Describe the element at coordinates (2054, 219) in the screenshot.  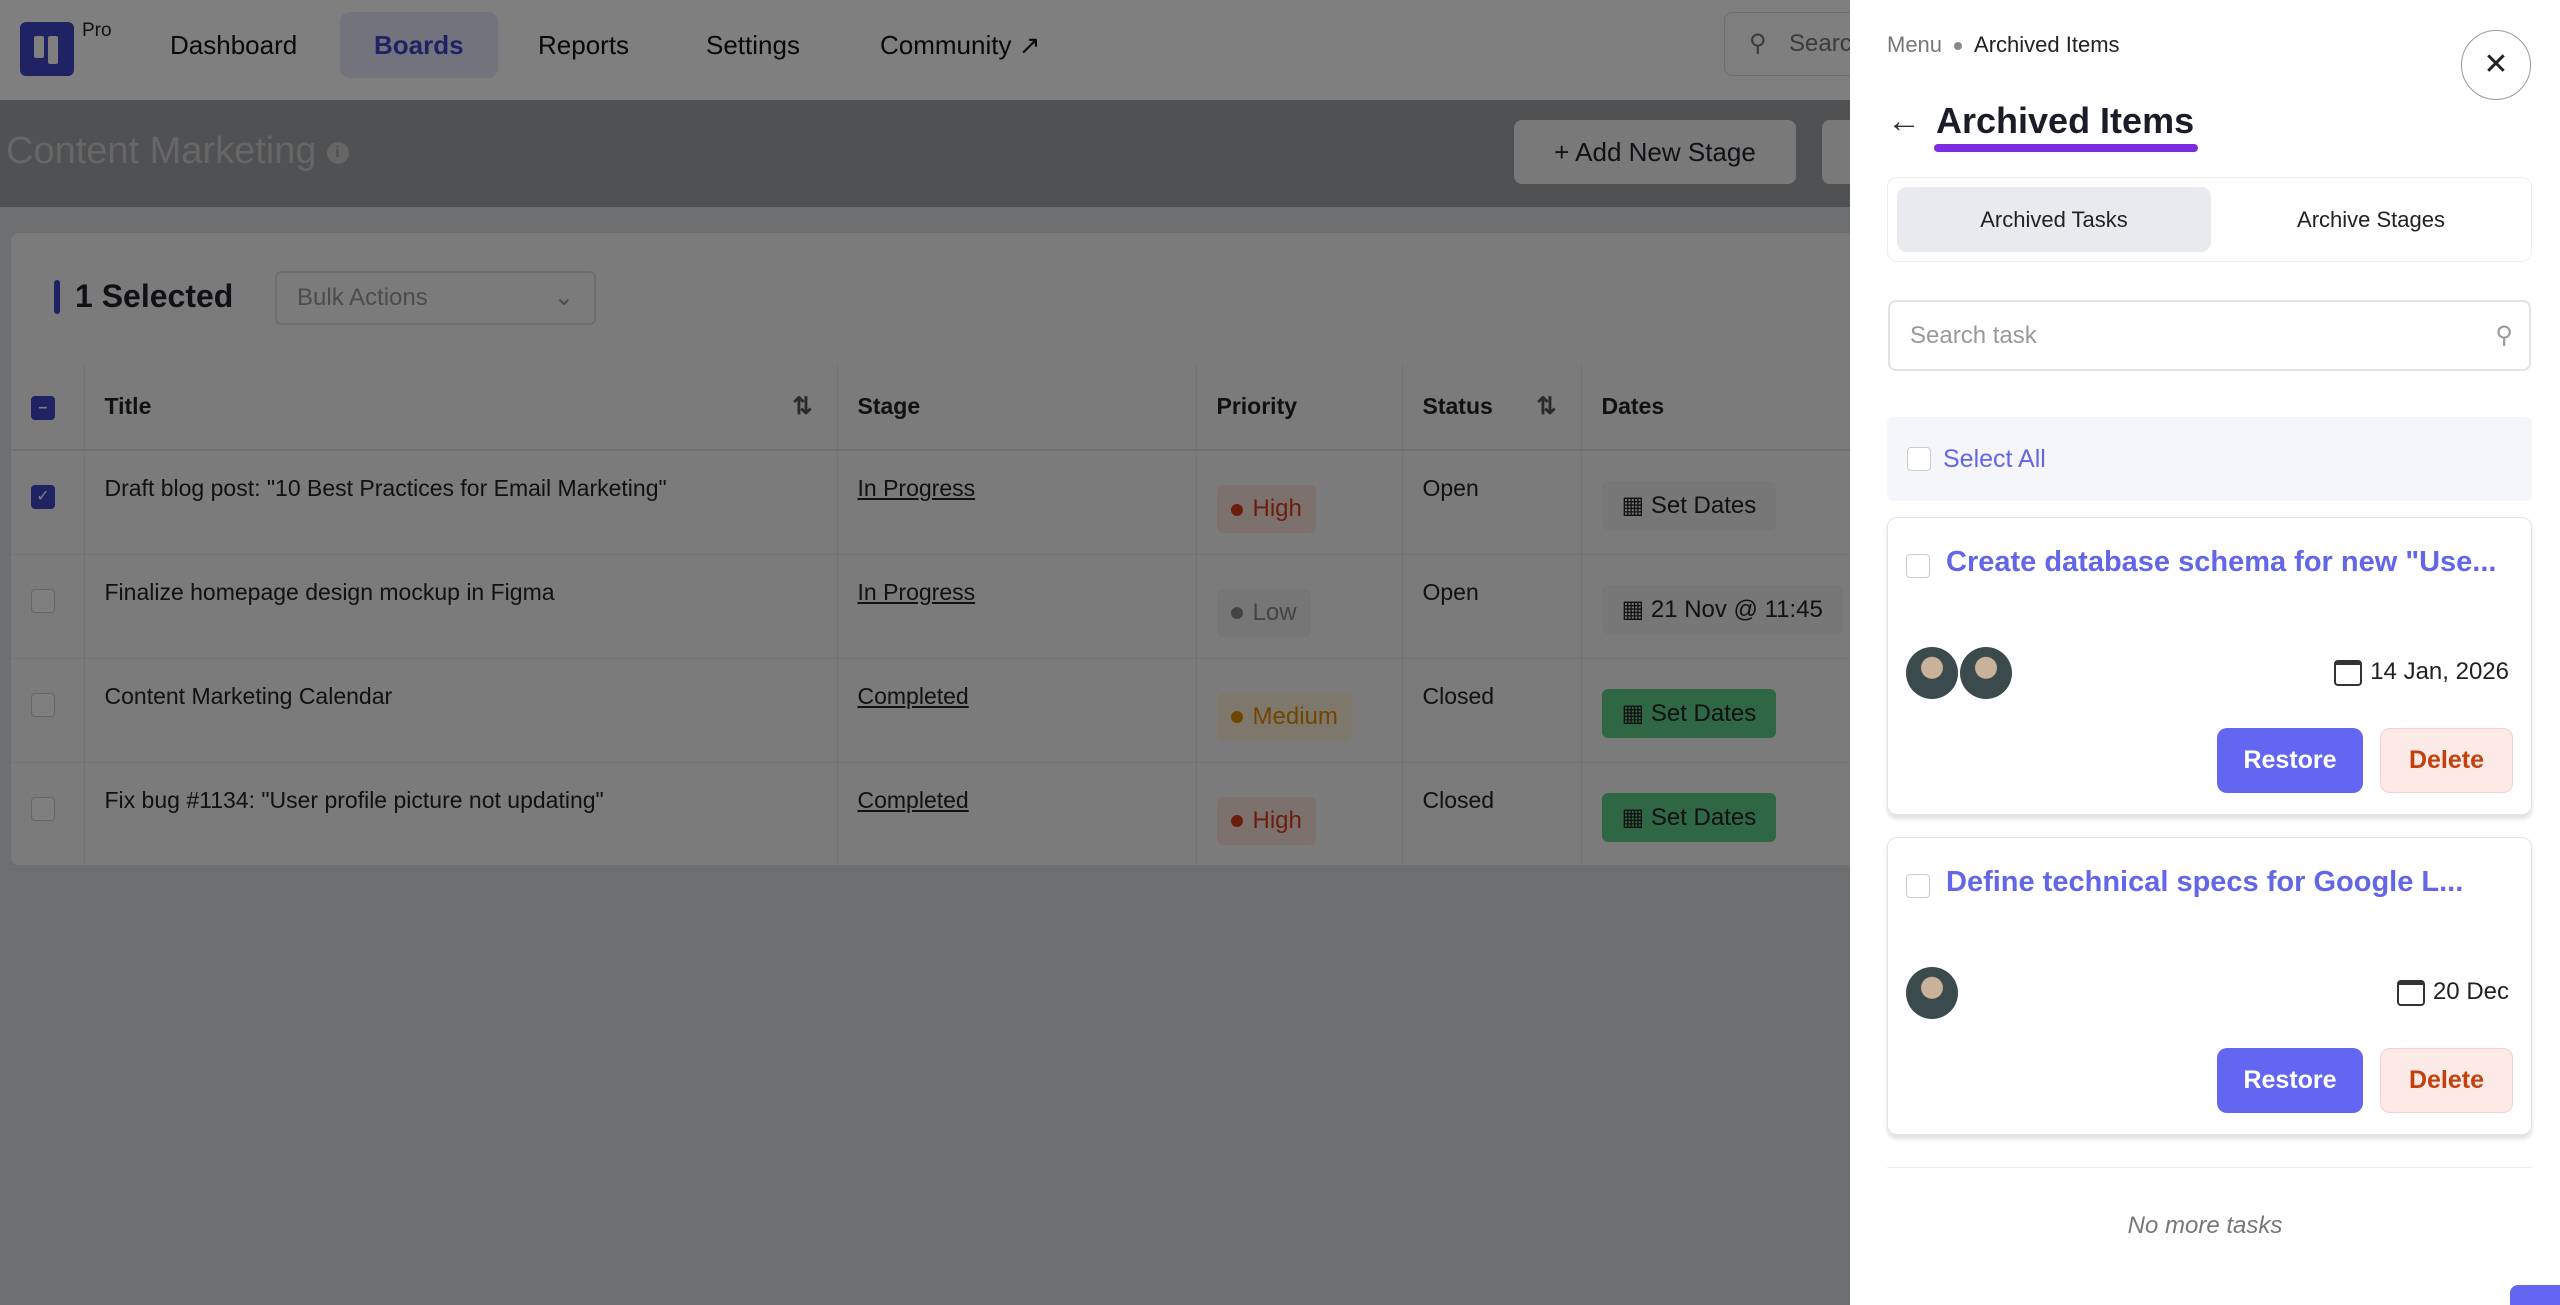
I see `tab-archived-tasks: Archived Tasks` at that location.